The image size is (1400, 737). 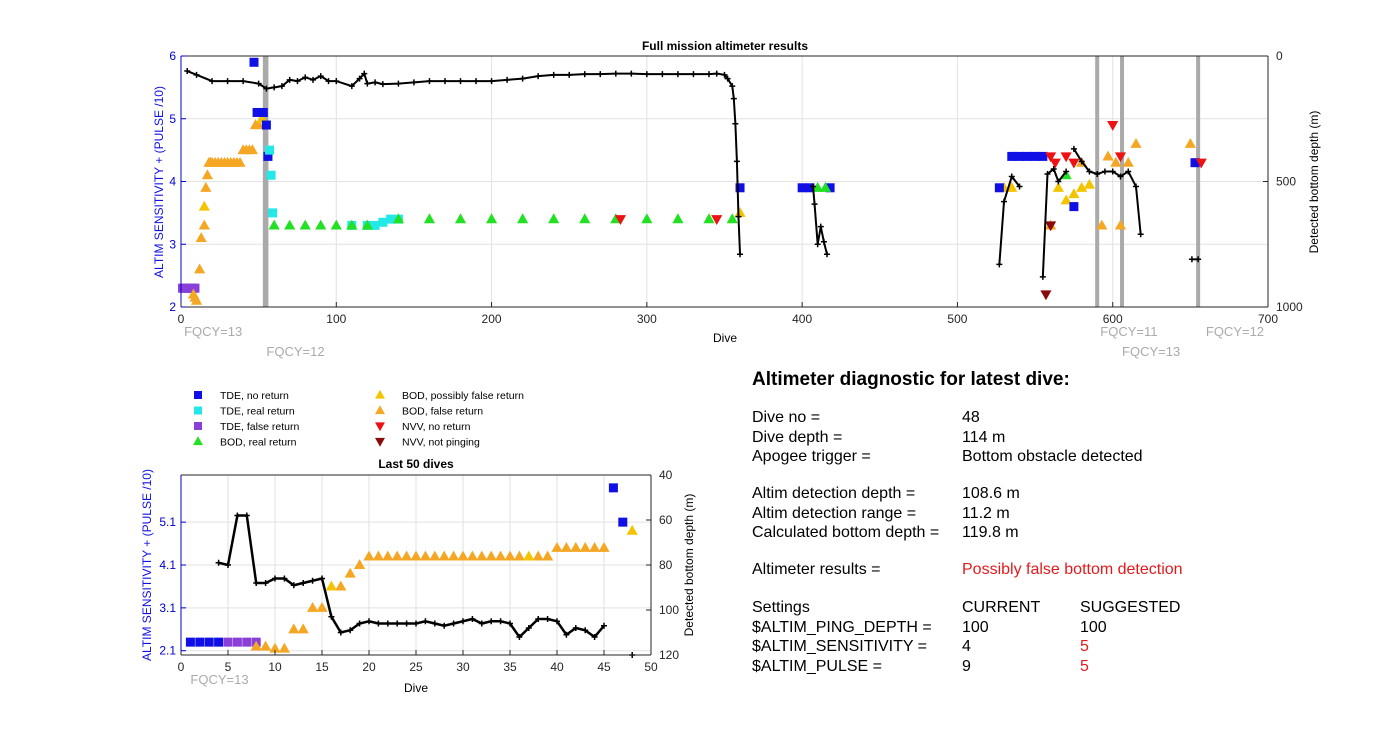 I want to click on legend-marker-tde-no-return, so click(x=198, y=395).